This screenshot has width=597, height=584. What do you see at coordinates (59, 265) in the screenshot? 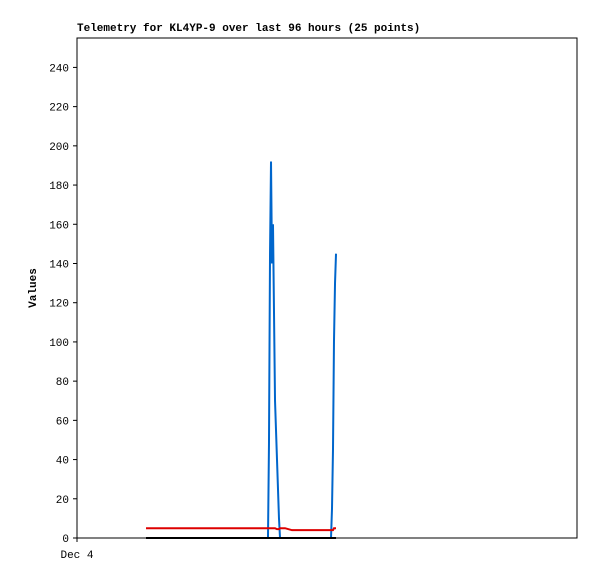
I see `y-tick-label: 140` at bounding box center [59, 265].